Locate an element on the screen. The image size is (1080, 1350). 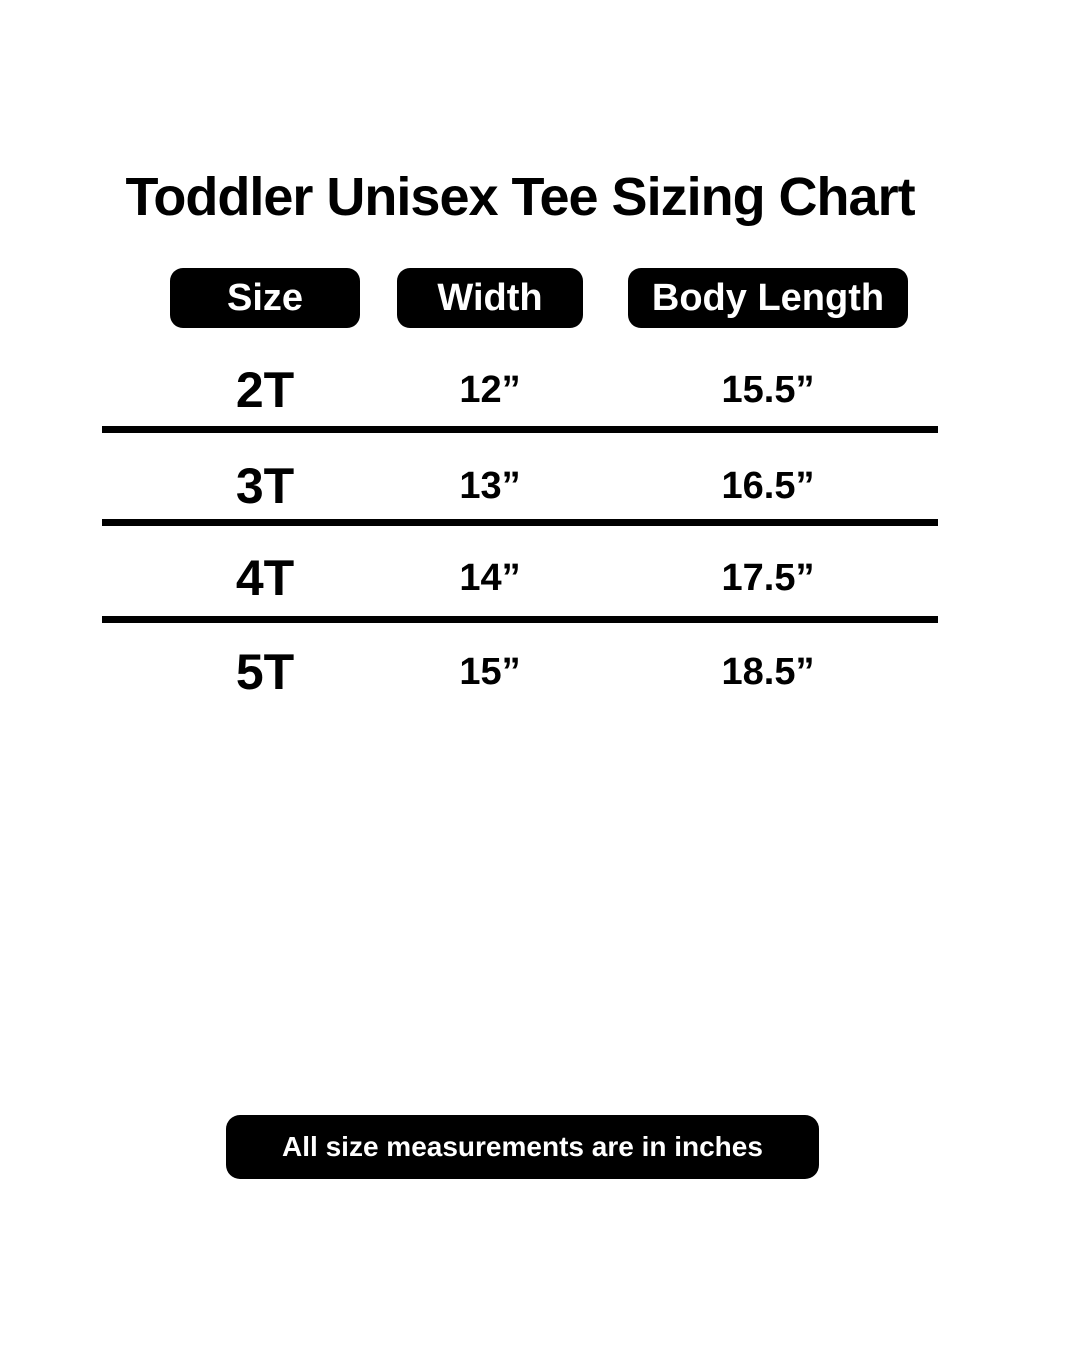
table-row: 2T 12” 15.5” is located at coordinates (520, 390).